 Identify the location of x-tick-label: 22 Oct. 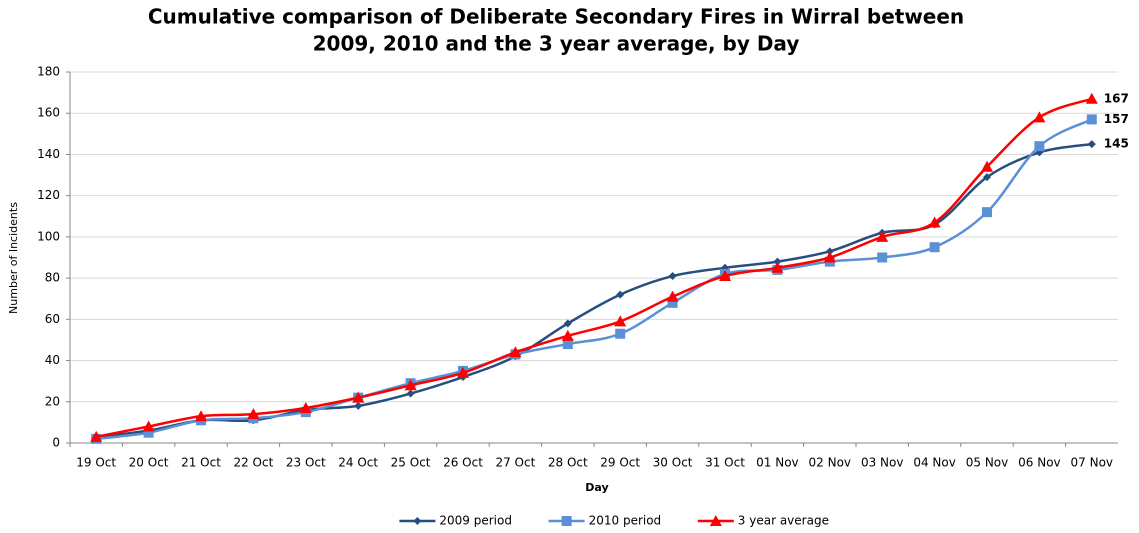
(253, 463).